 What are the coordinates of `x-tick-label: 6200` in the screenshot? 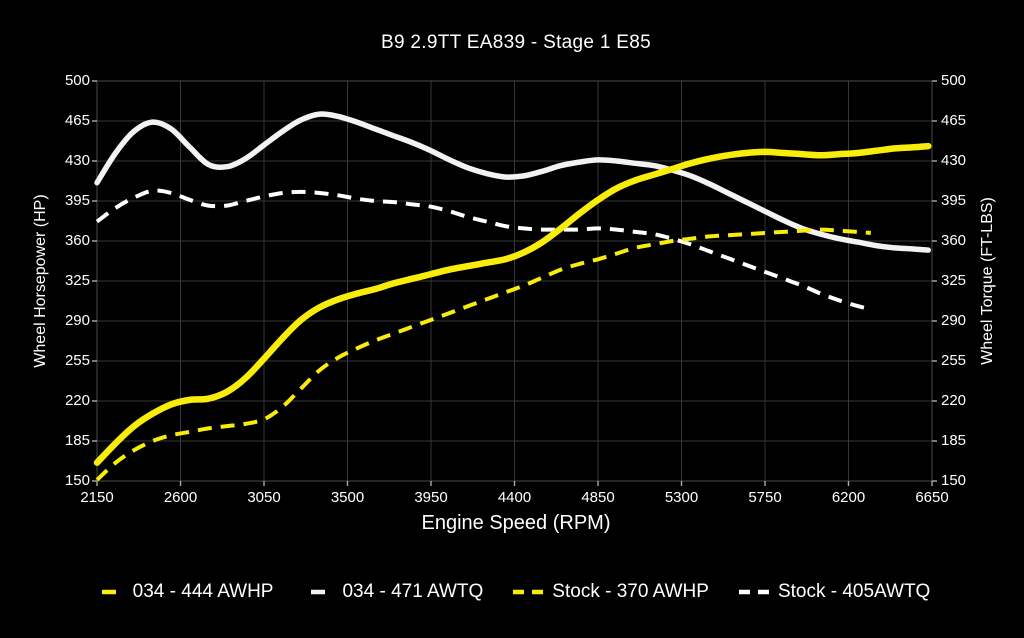 It's located at (848, 497).